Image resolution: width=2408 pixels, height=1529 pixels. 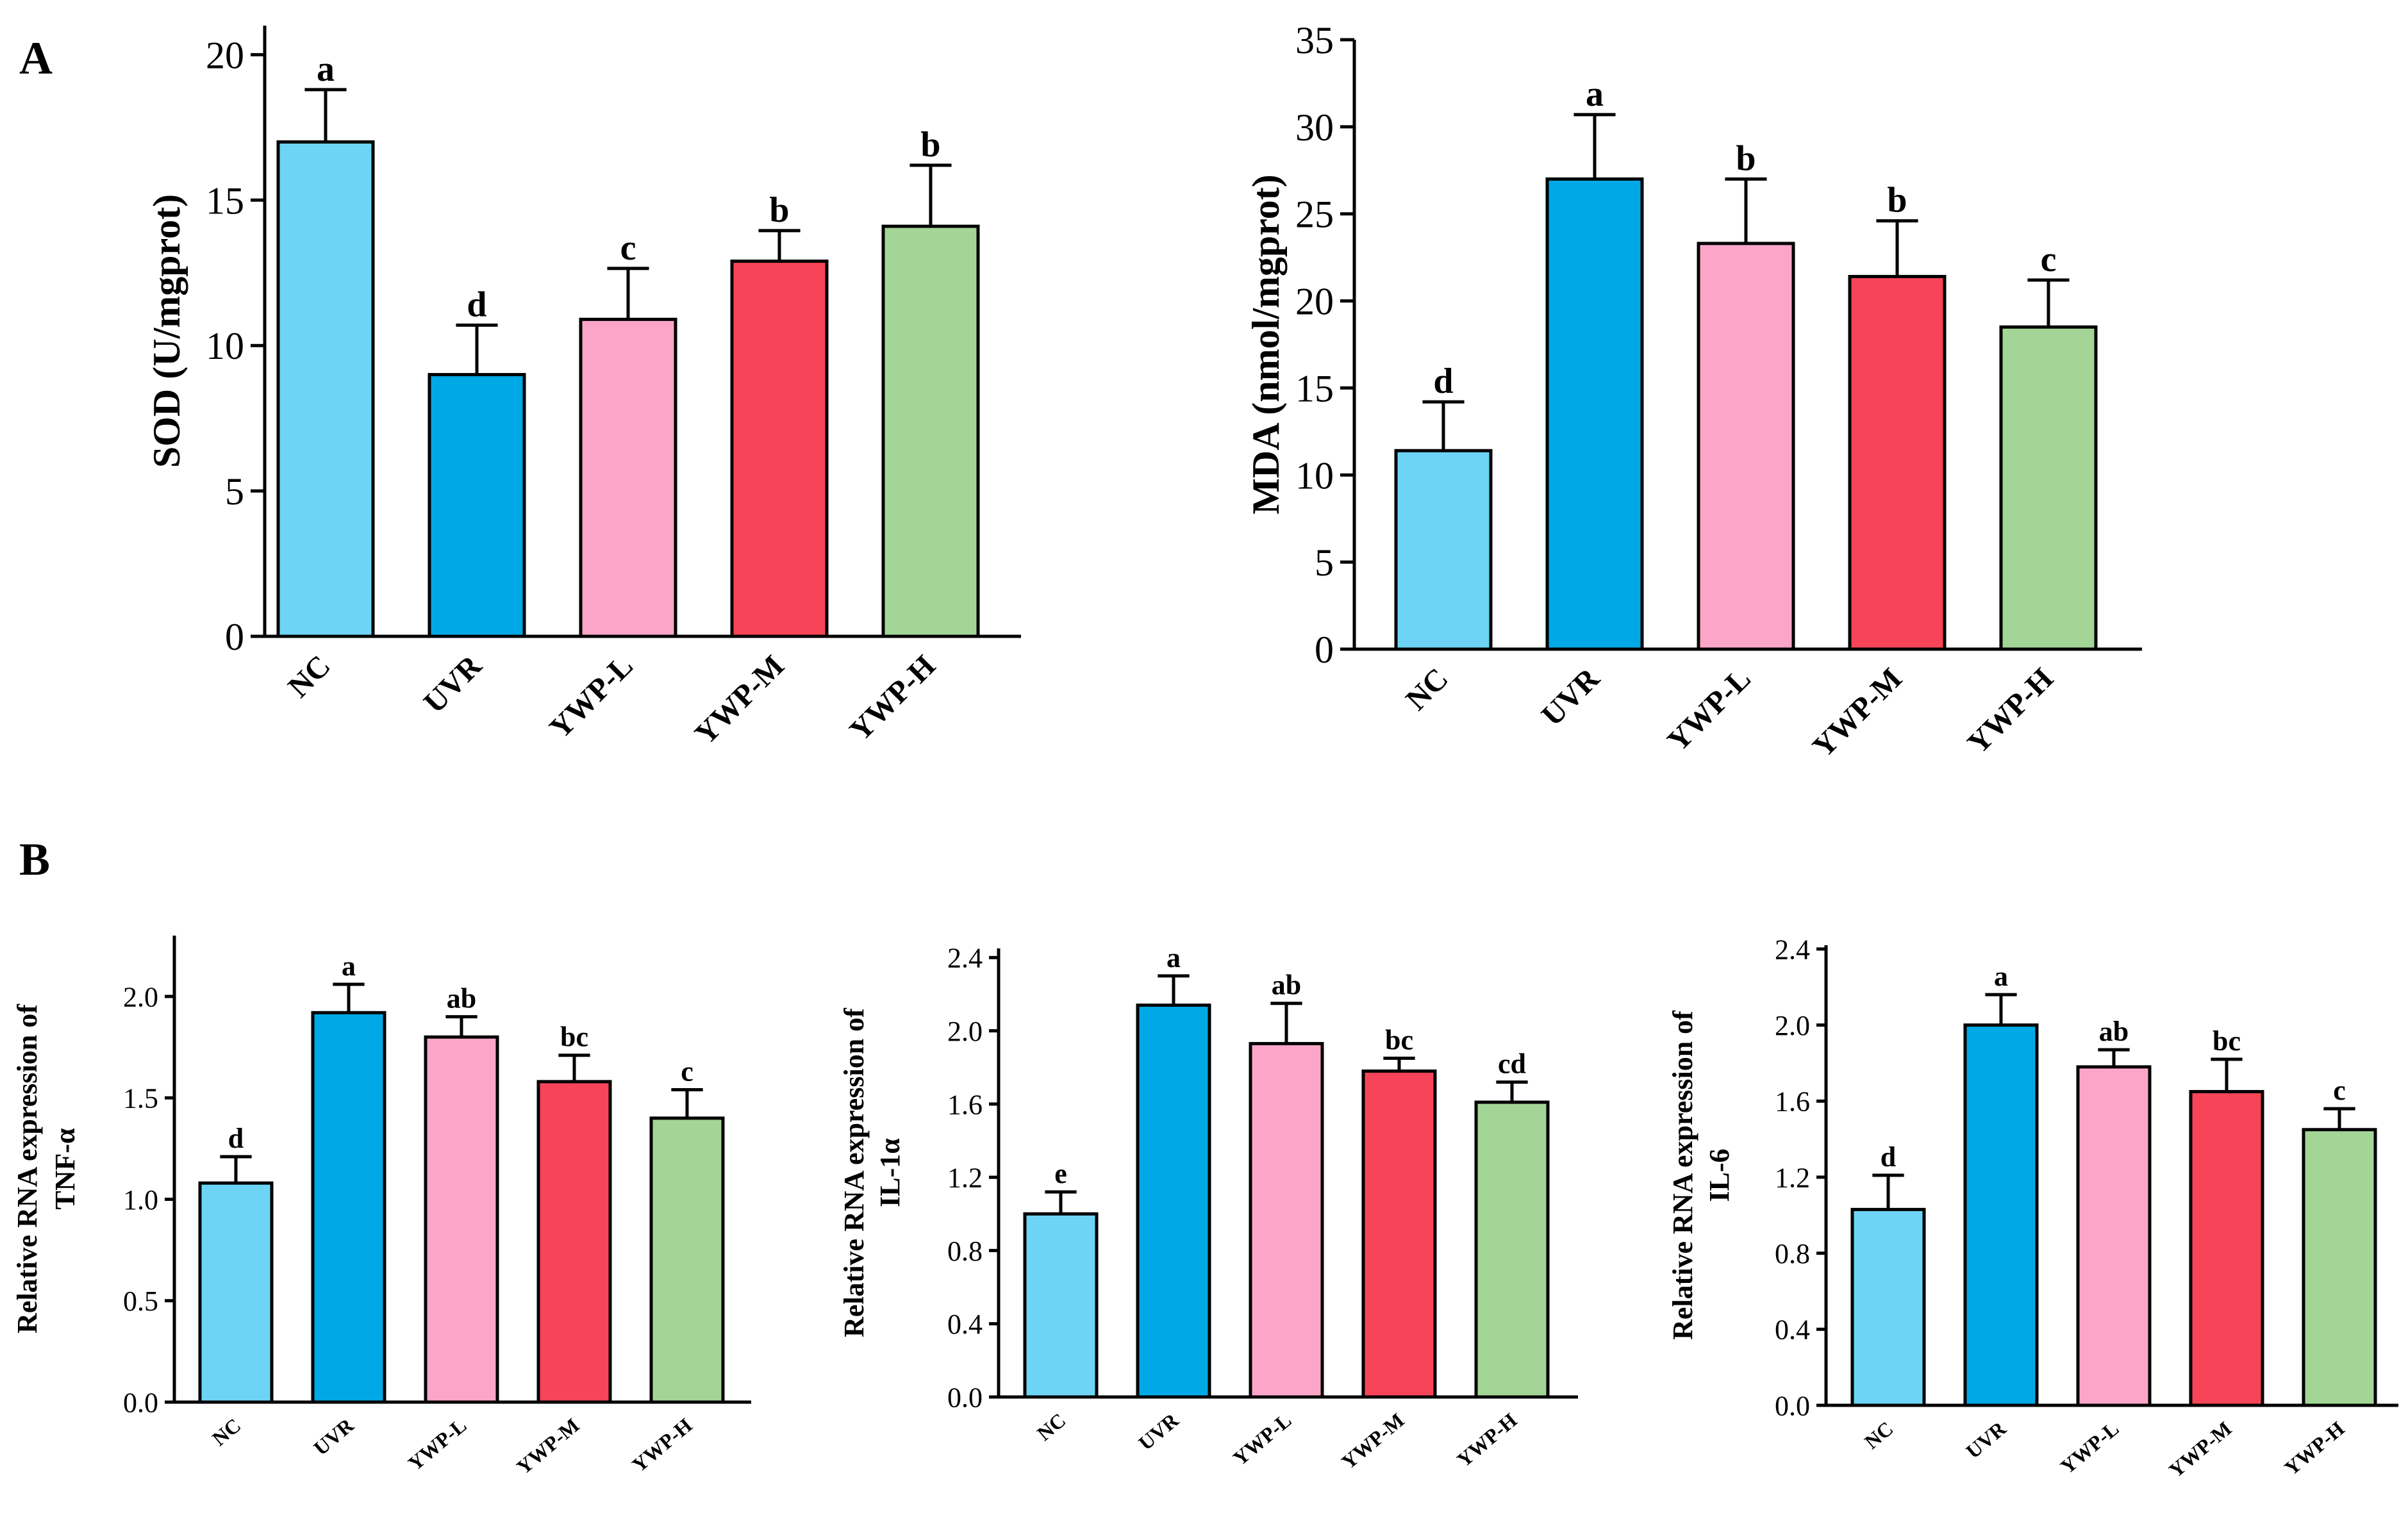 What do you see at coordinates (65, 1169) in the screenshot?
I see `y-axis-title-line2: TNF-α` at bounding box center [65, 1169].